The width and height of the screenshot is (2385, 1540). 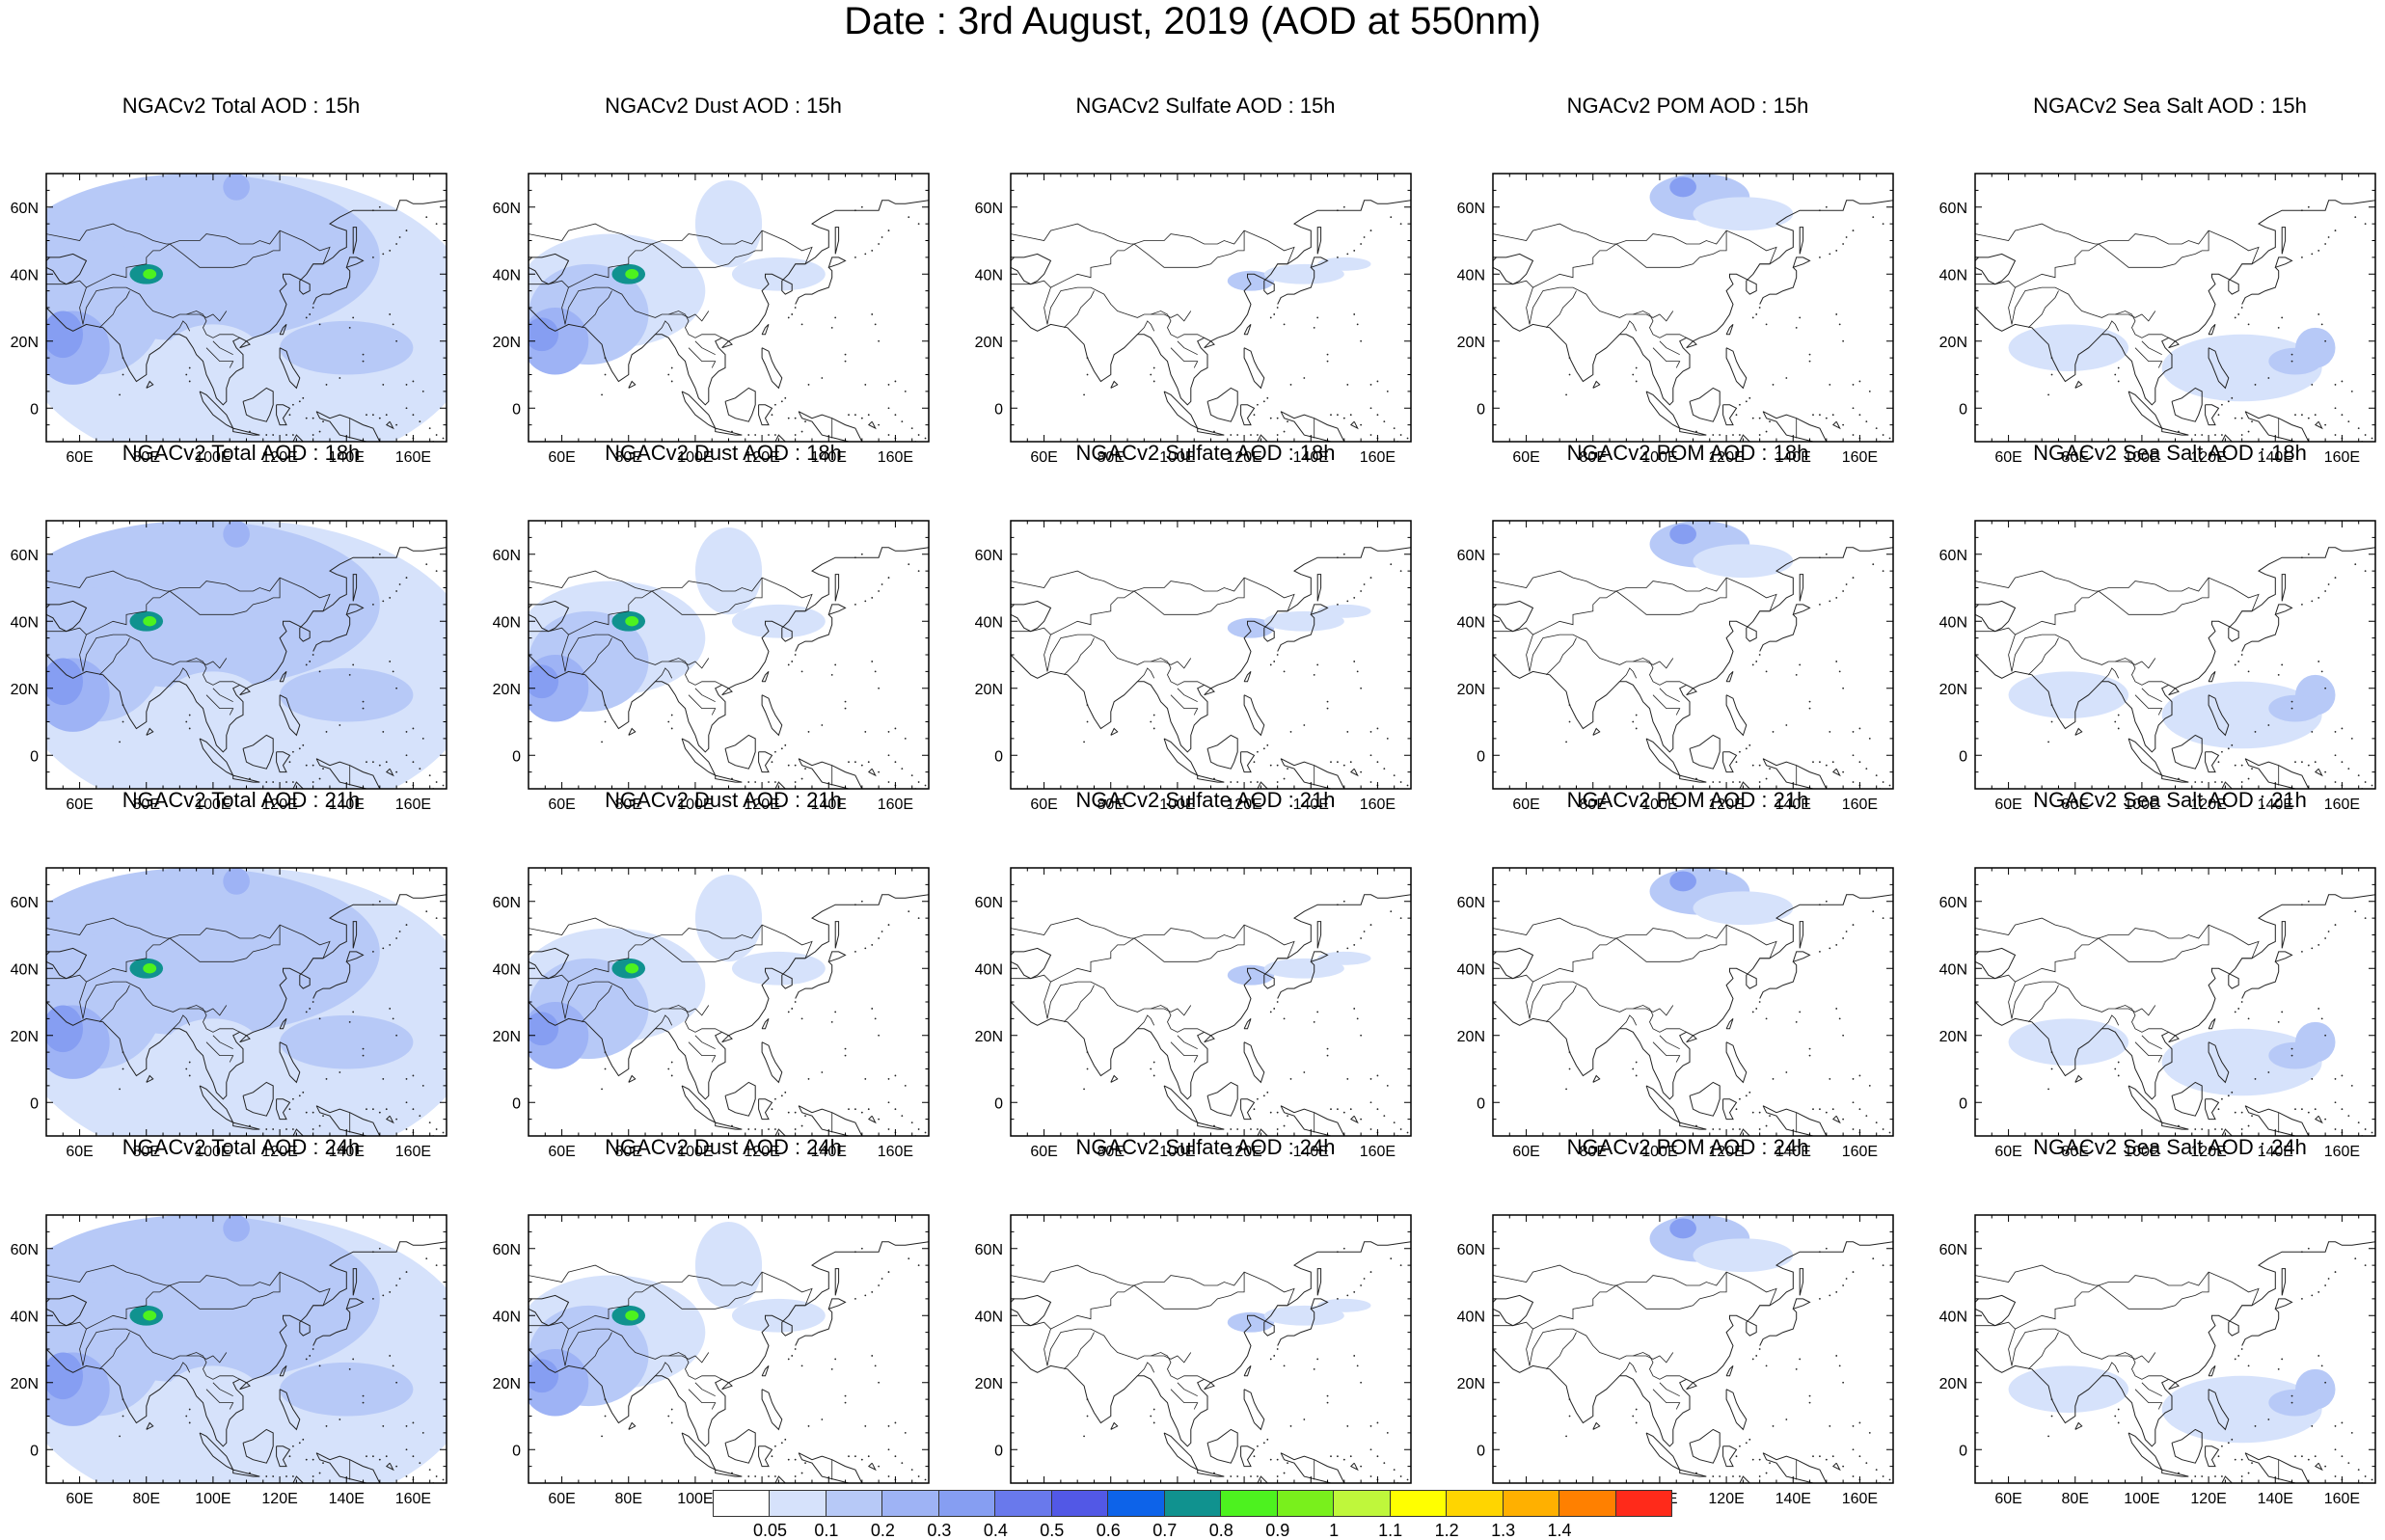 I want to click on y-tick-label: 40N, so click(x=989, y=969).